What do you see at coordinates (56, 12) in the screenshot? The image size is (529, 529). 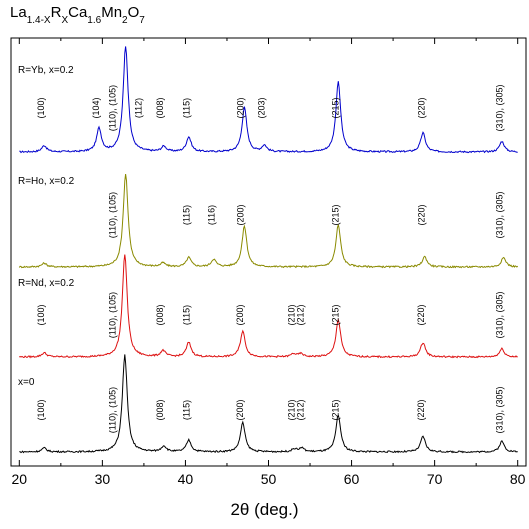 I see `title-part: R` at bounding box center [56, 12].